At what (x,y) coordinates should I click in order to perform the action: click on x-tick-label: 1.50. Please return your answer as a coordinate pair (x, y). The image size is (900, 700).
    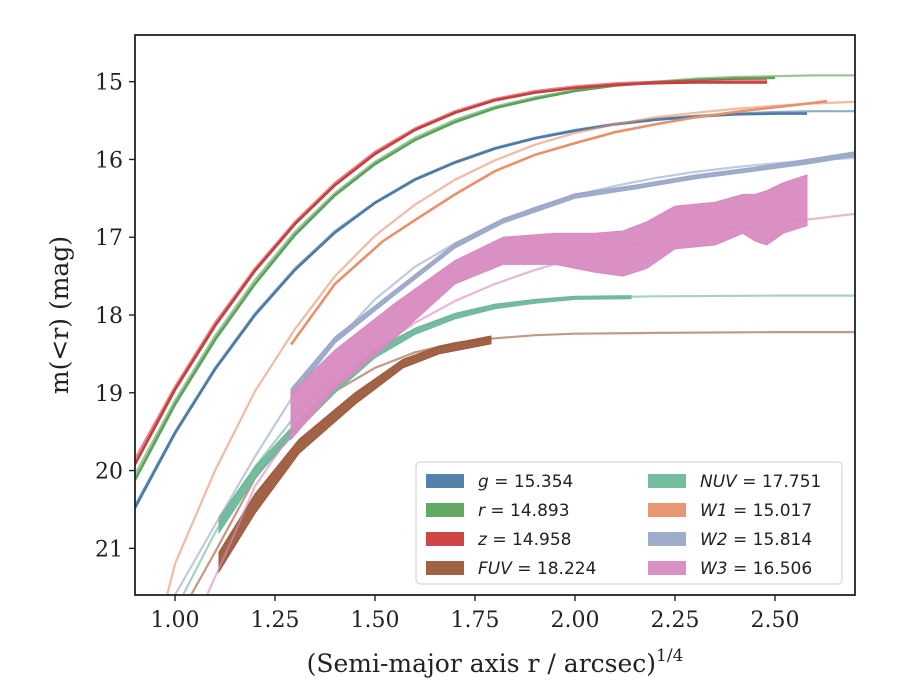
    Looking at the image, I should click on (375, 620).